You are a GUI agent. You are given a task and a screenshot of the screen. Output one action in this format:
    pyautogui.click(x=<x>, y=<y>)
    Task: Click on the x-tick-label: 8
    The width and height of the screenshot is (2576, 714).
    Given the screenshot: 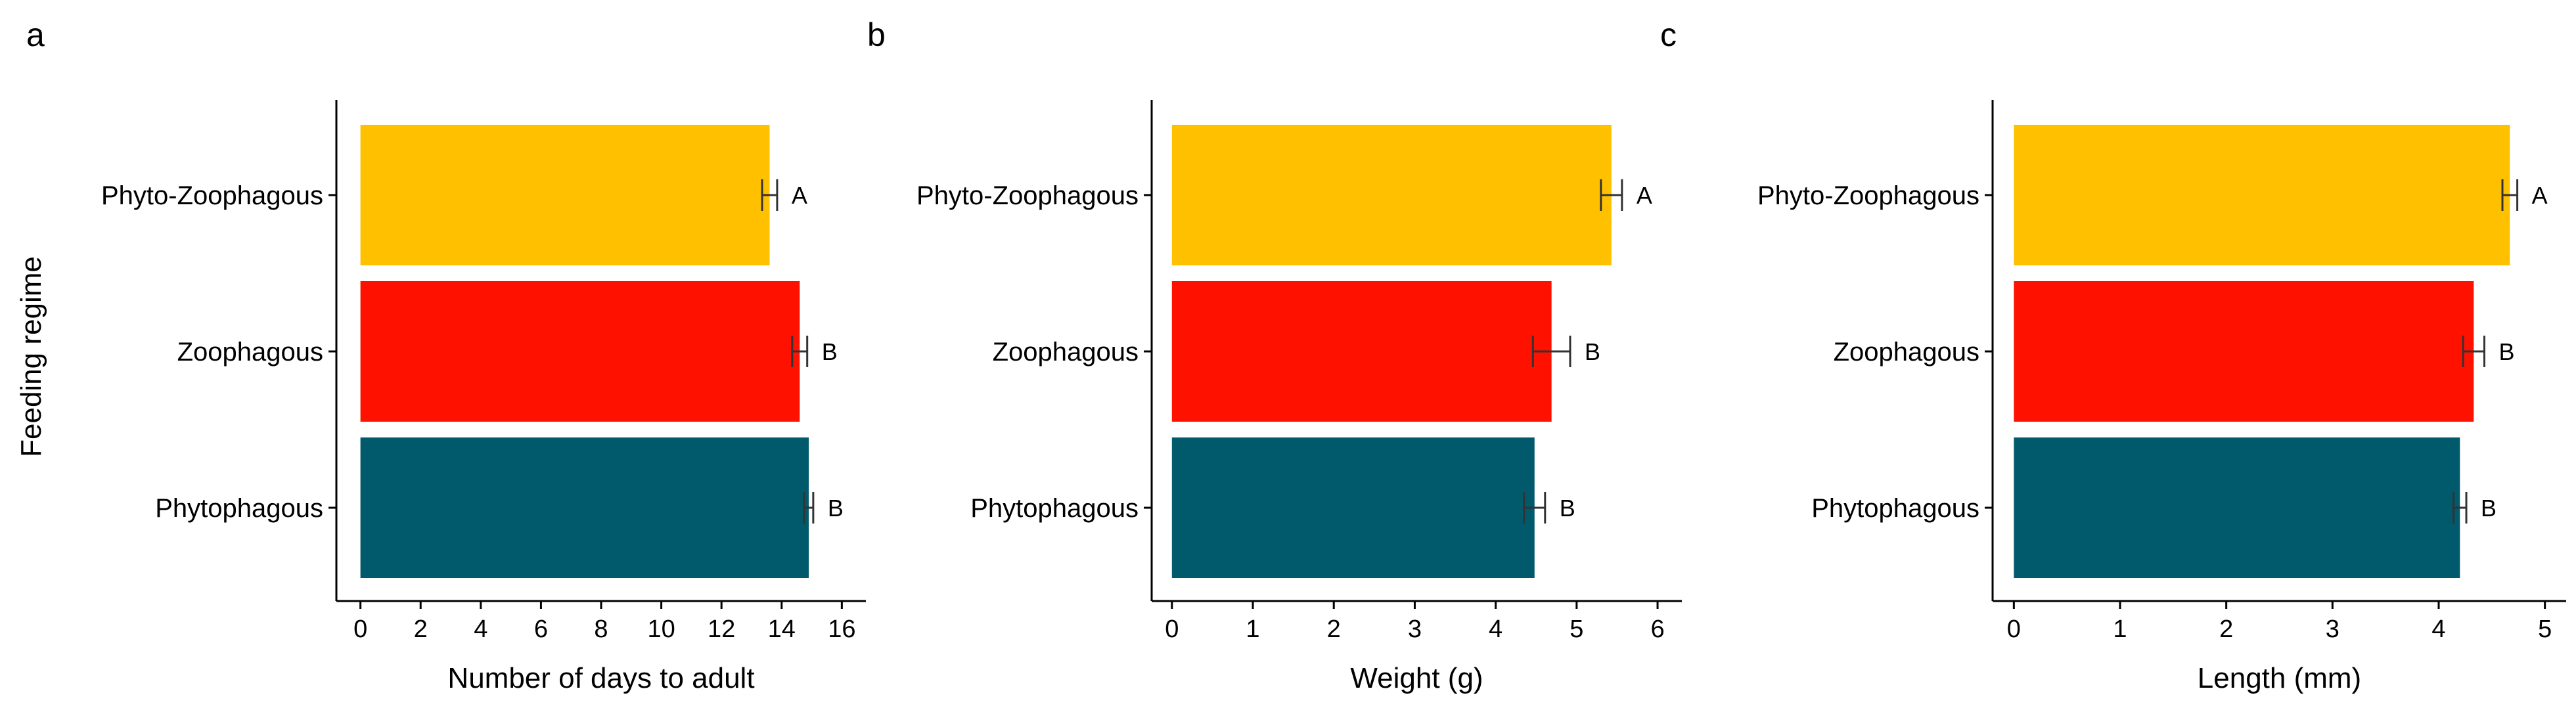 What is the action you would take?
    pyautogui.click(x=601, y=629)
    